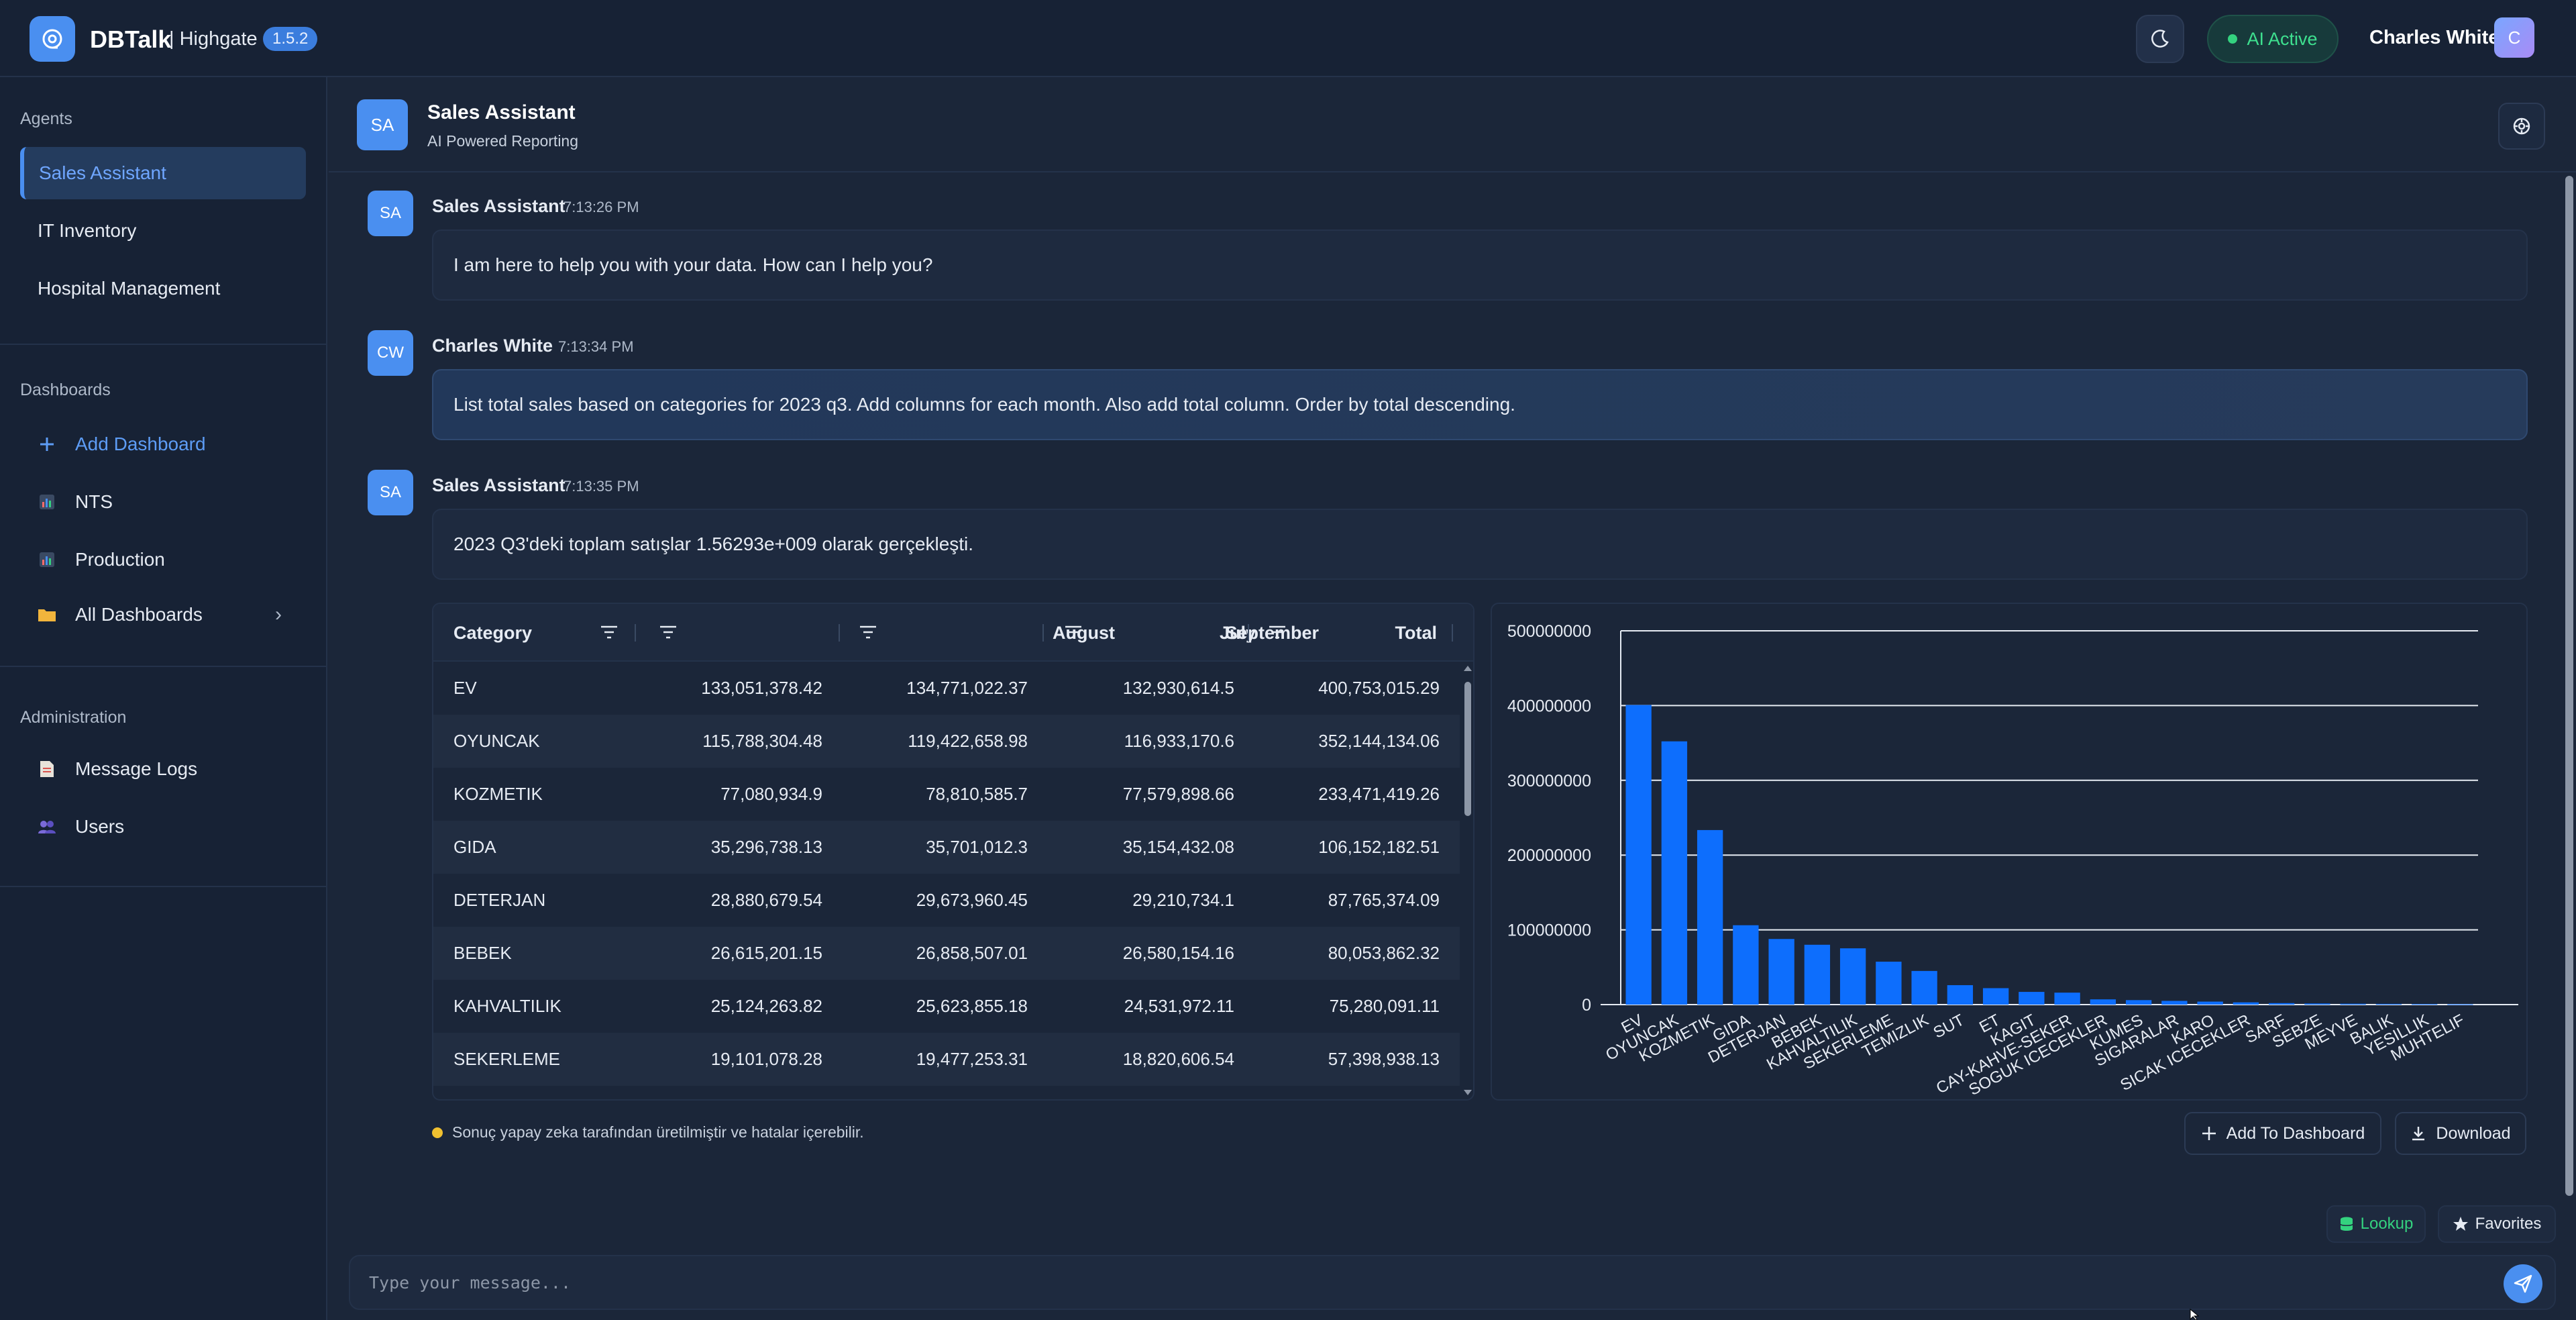  Describe the element at coordinates (762, 741) in the screenshot. I see `table-cell-value: 115,788,304.48` at that location.